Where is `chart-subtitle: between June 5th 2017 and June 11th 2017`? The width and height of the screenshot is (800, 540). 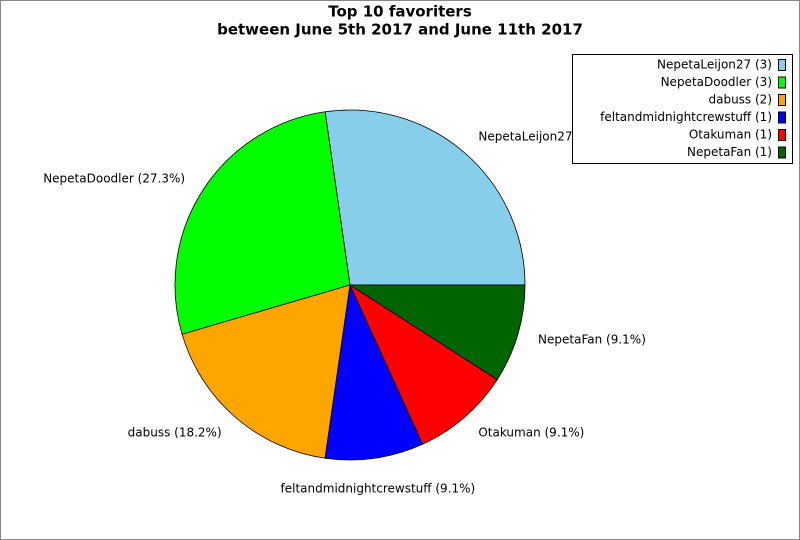 chart-subtitle: between June 5th 2017 and June 11th 2017 is located at coordinates (400, 30).